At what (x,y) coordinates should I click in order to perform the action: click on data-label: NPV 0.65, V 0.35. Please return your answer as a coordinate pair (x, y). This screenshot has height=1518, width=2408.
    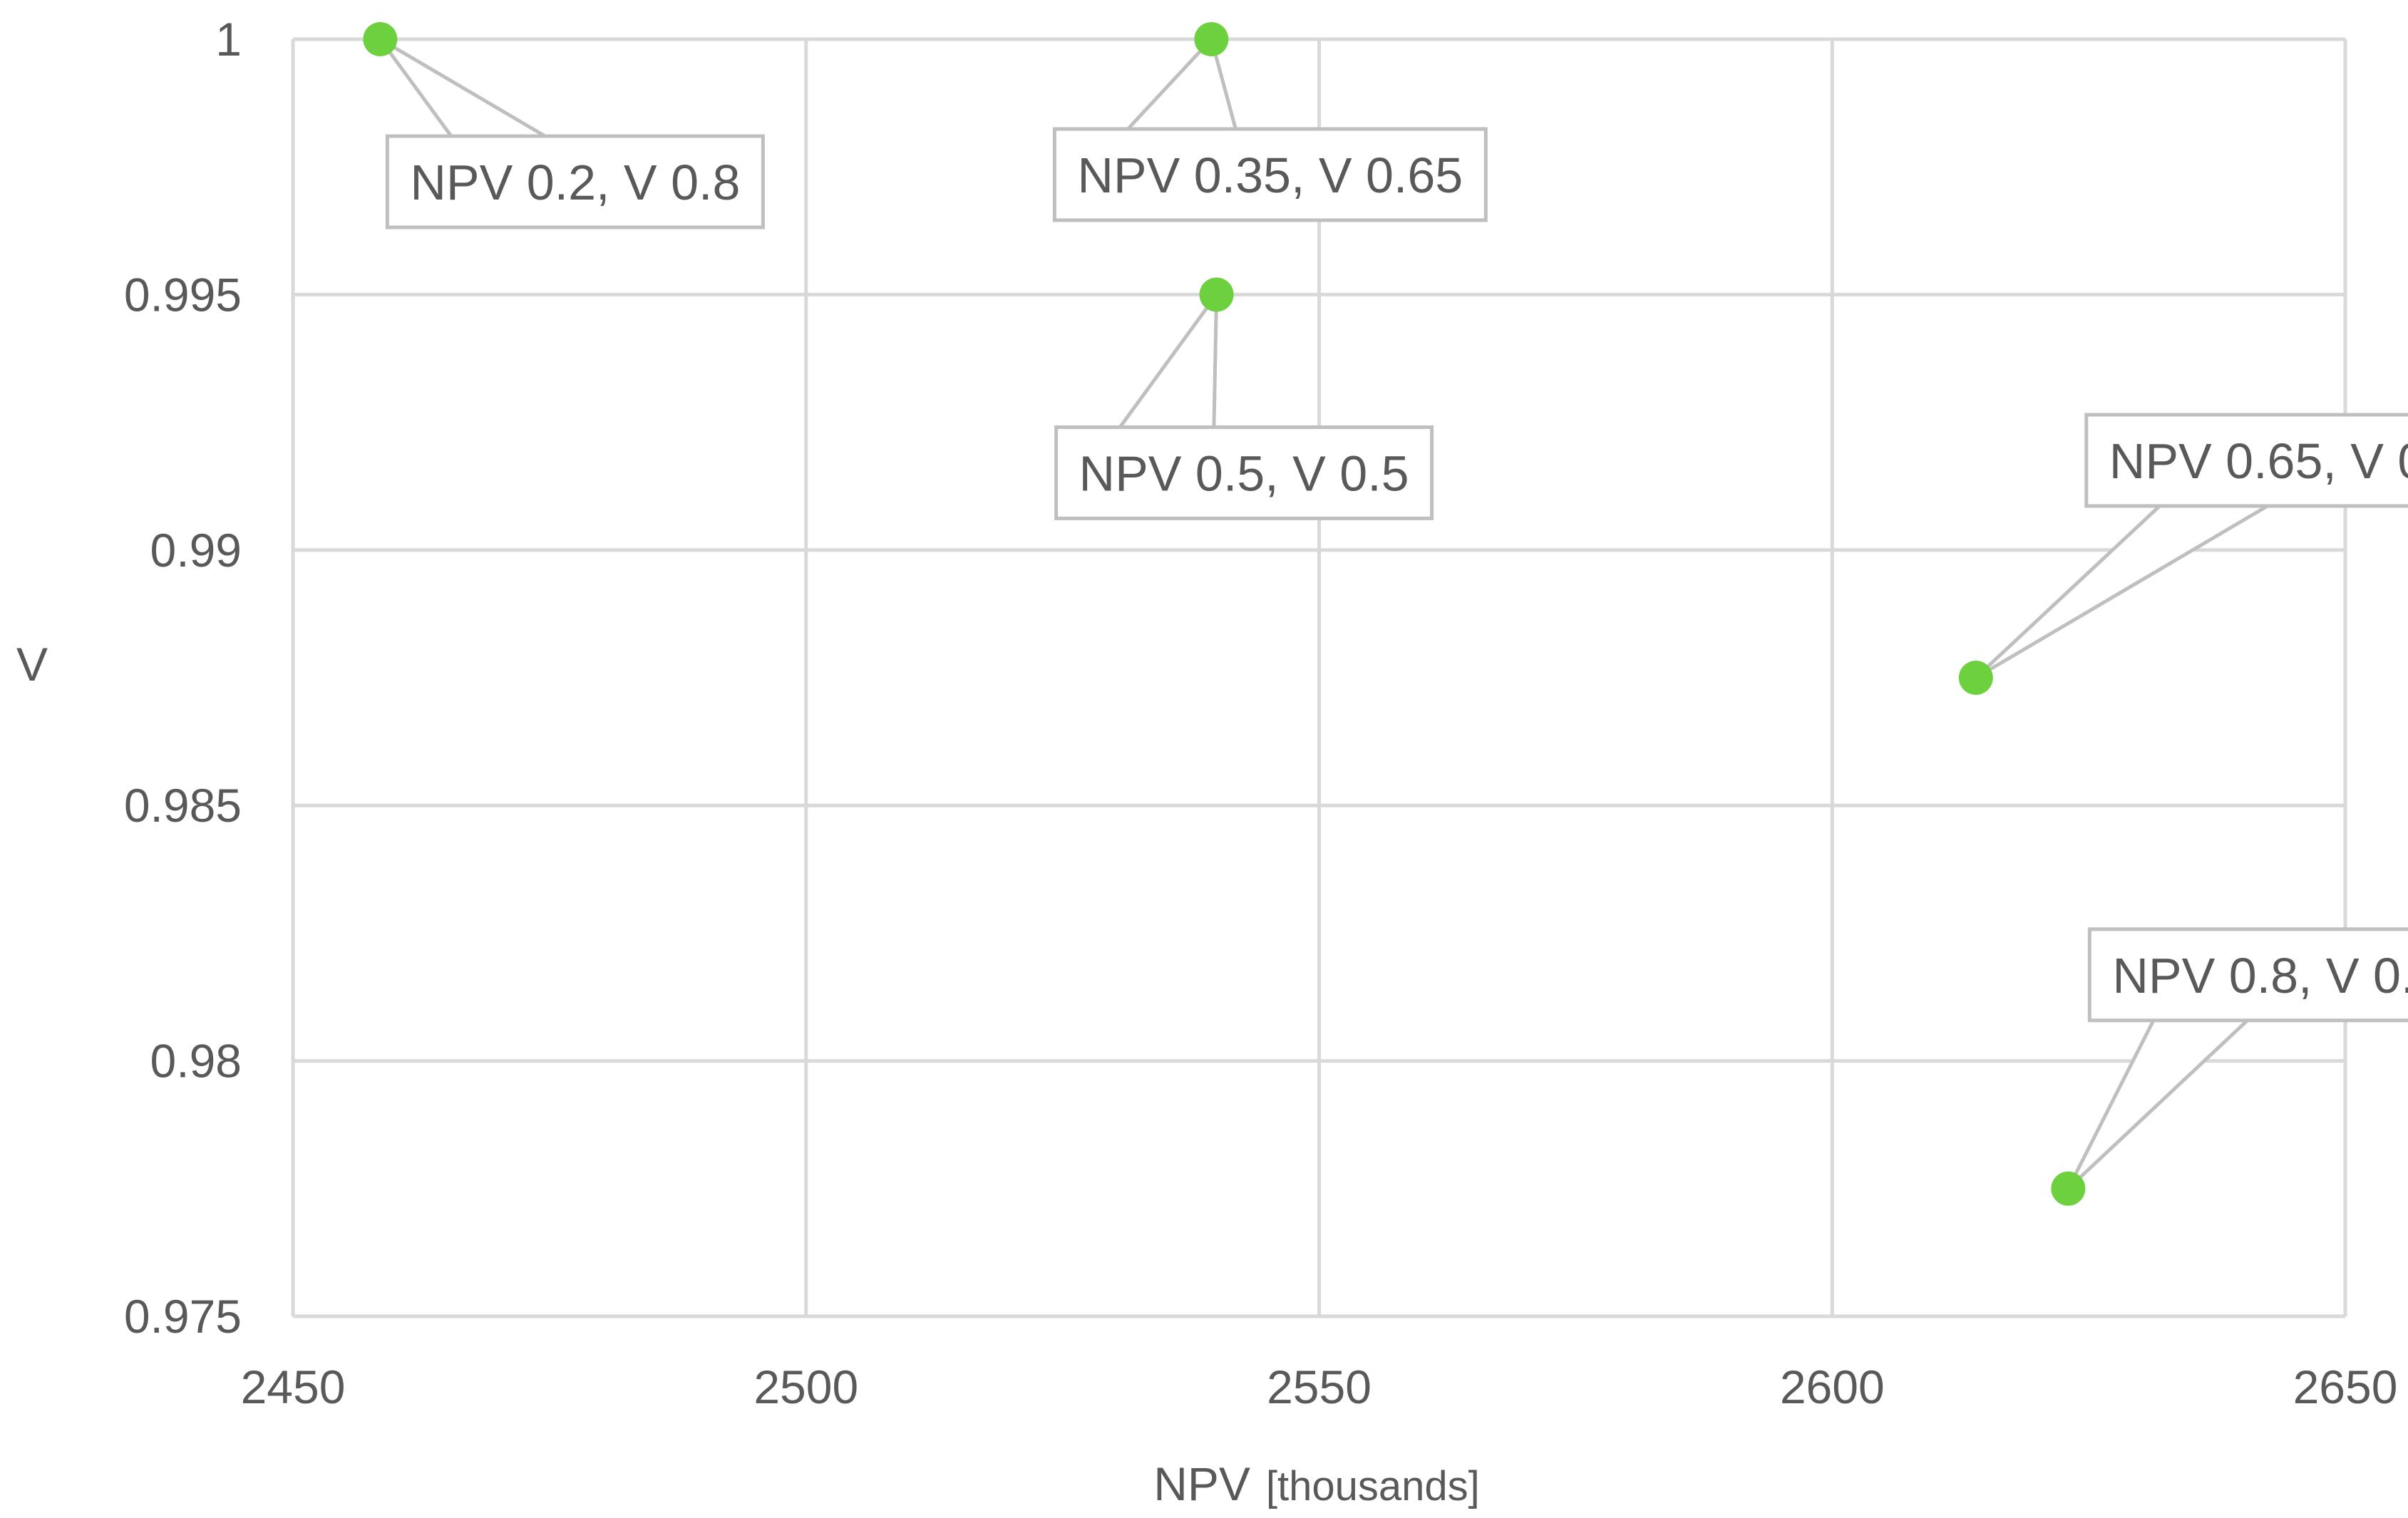
    Looking at the image, I should click on (2258, 461).